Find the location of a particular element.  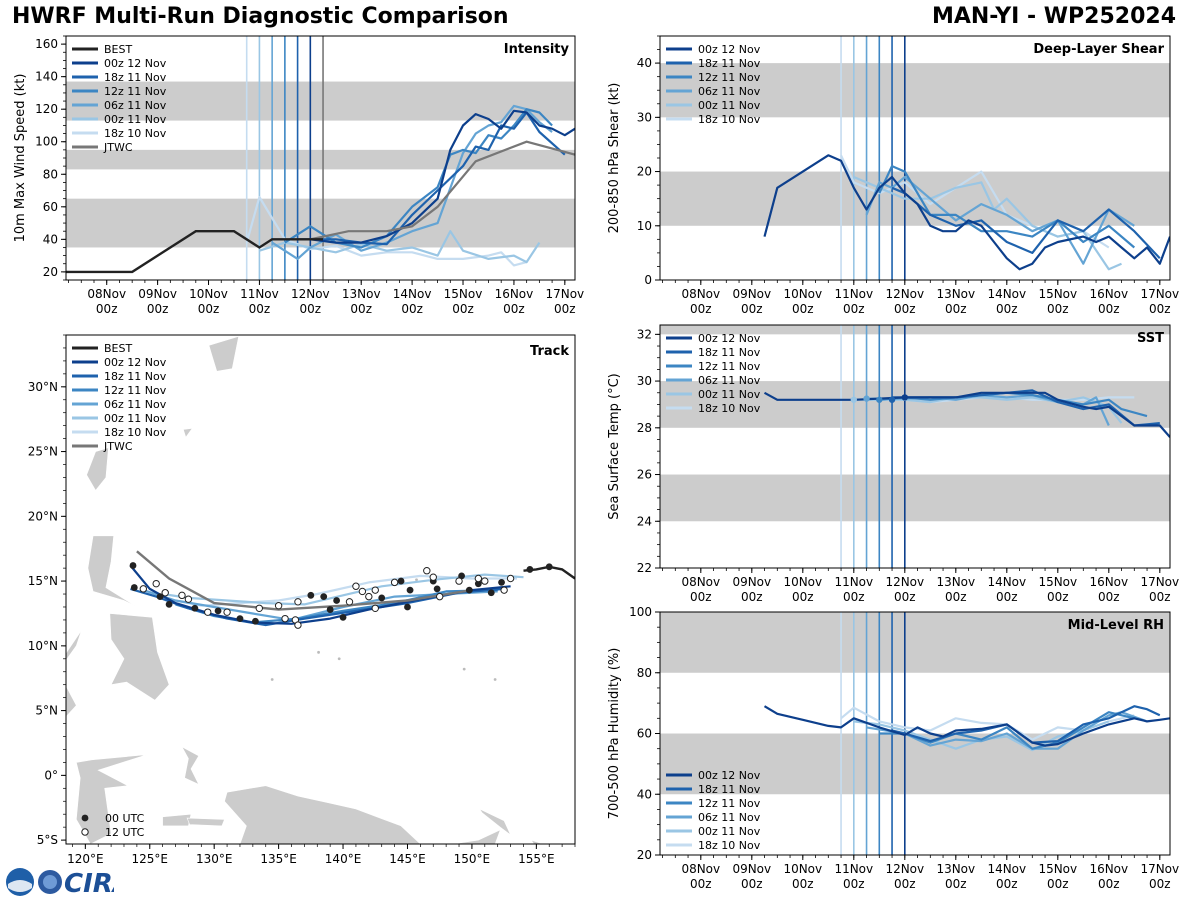

y-tick-label: 10 is located at coordinates (644, 226).